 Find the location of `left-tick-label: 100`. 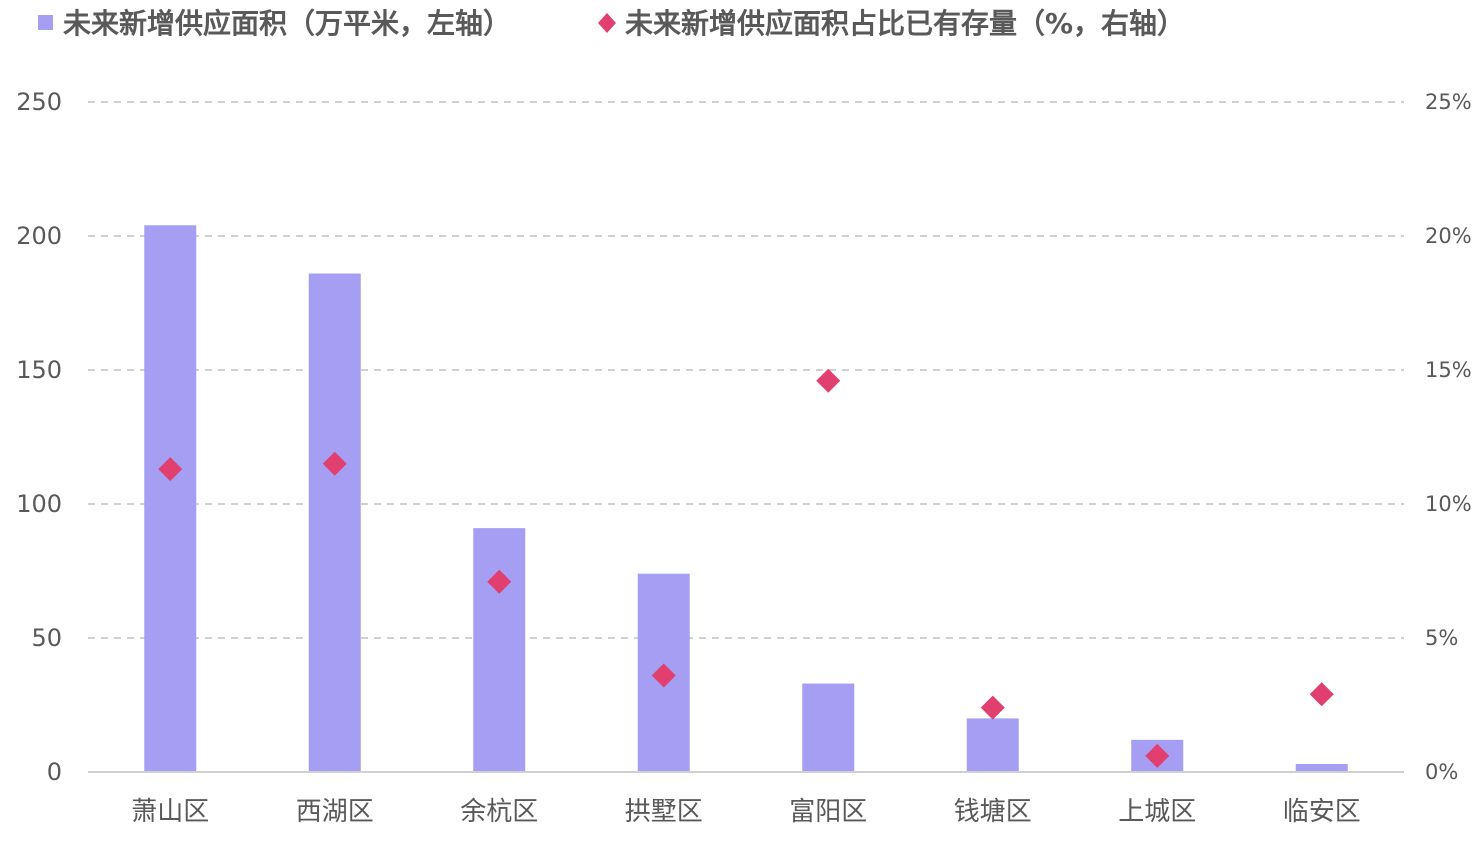

left-tick-label: 100 is located at coordinates (39, 504).